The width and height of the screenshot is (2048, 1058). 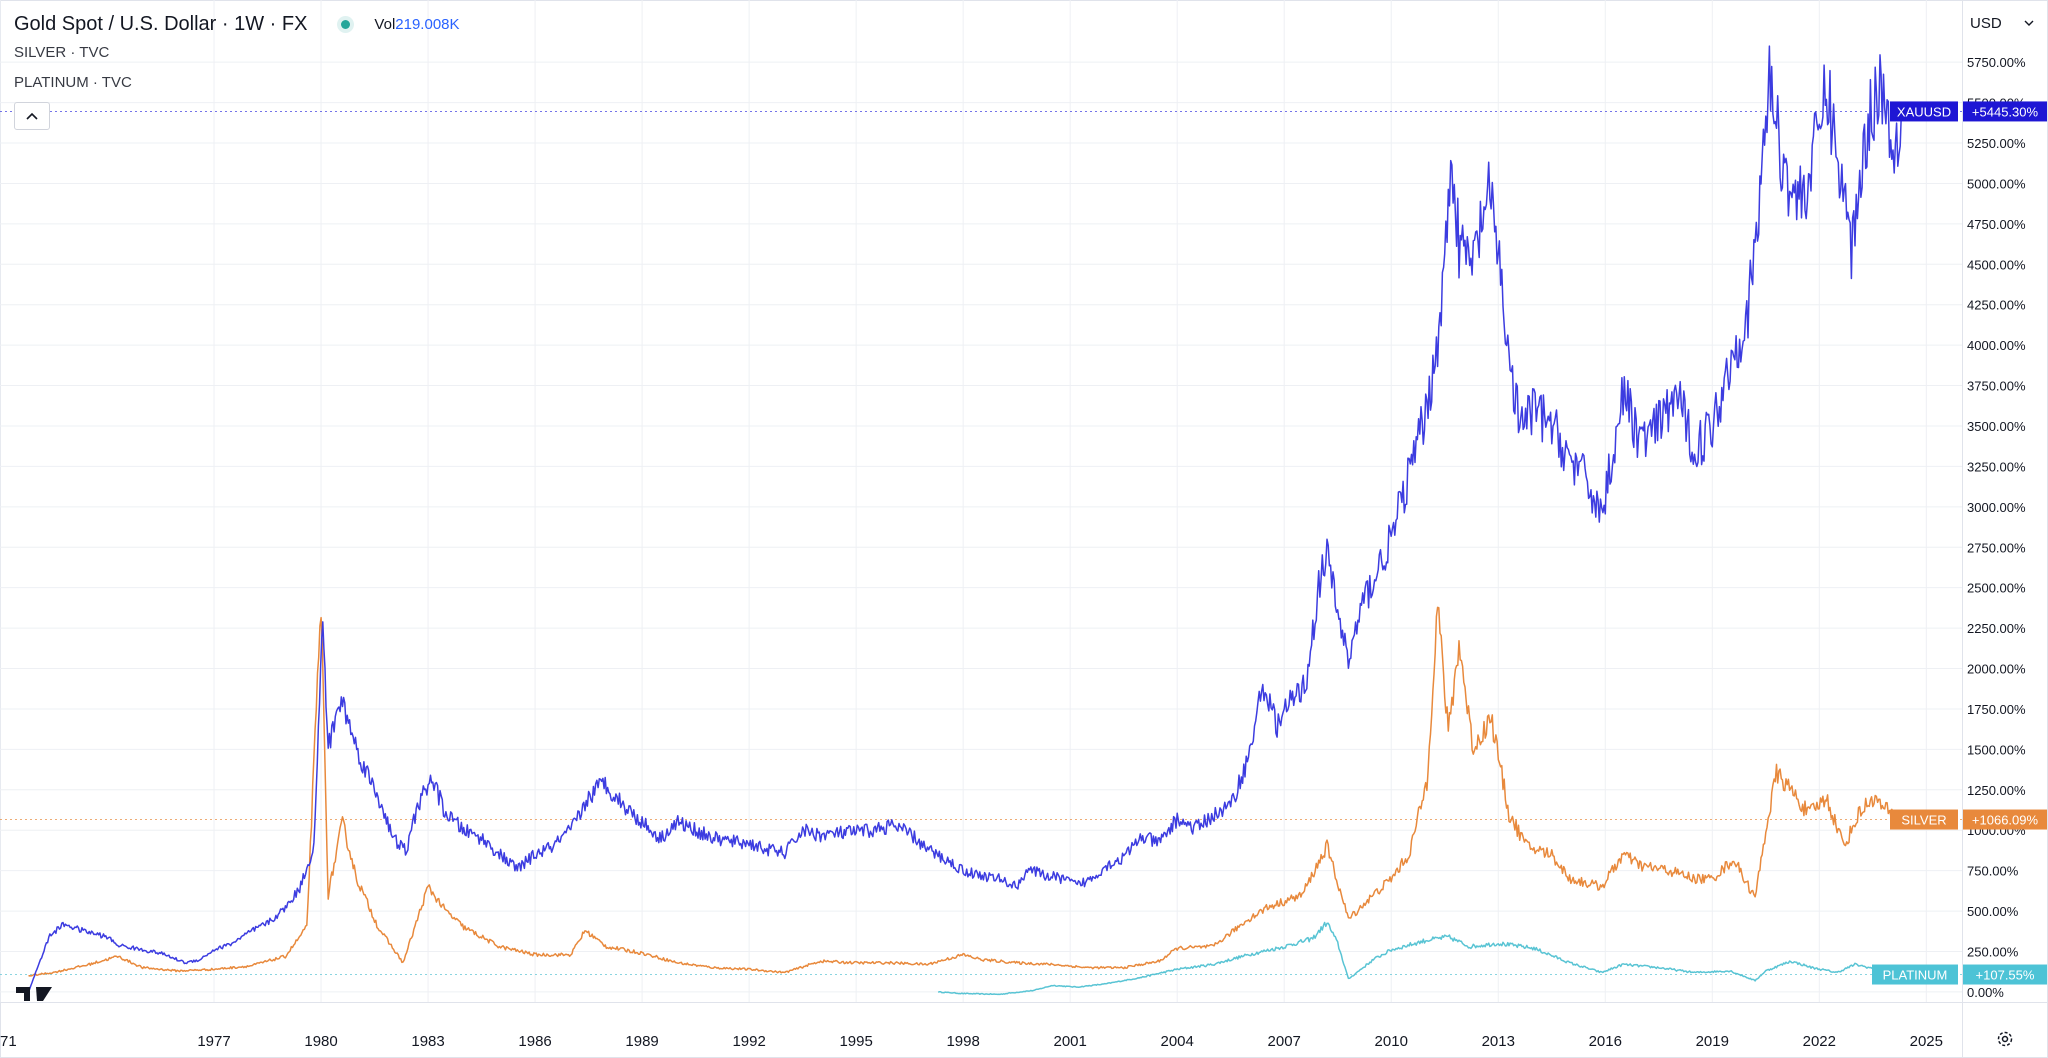 I want to click on gear-icon, so click(x=2005, y=1039).